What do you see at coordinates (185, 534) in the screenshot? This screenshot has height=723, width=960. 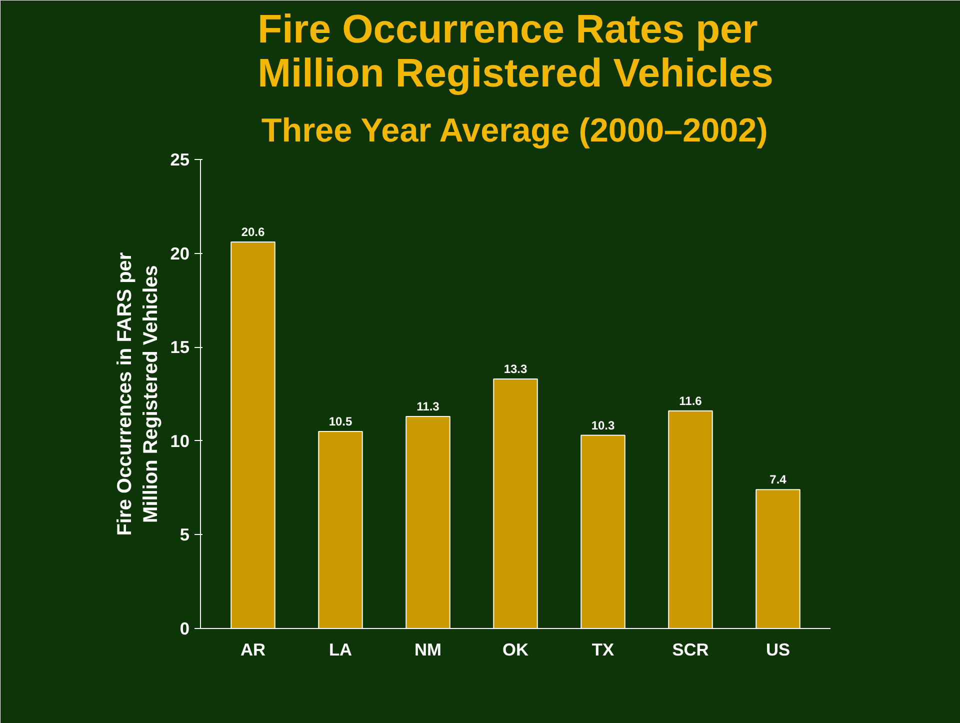 I see `y-tick-label: 5` at bounding box center [185, 534].